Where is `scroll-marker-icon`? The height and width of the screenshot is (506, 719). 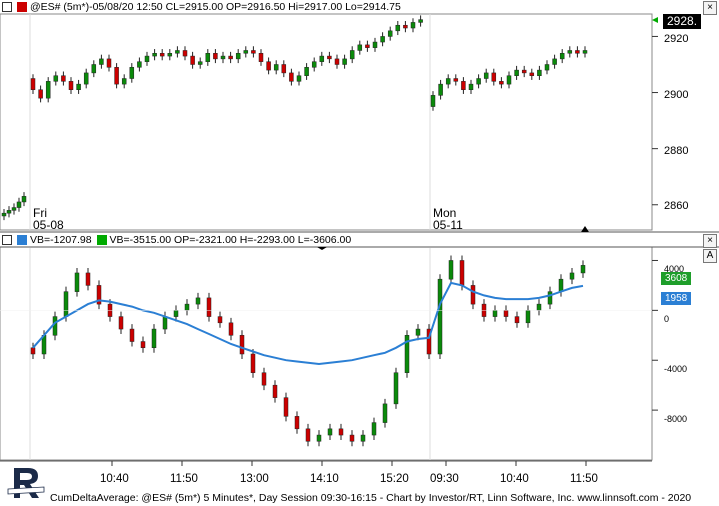
scroll-marker-icon is located at coordinates (585, 229).